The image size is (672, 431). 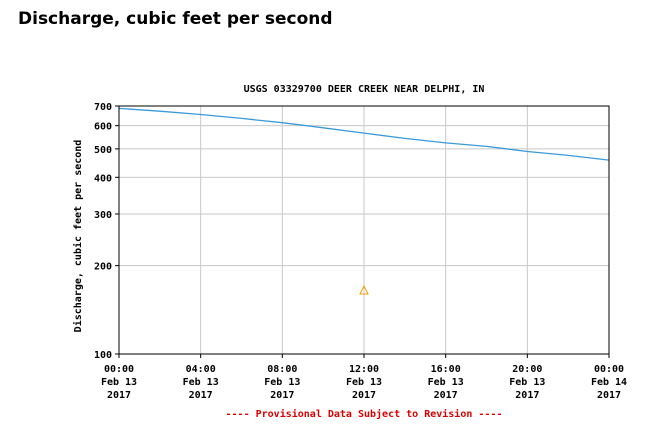 I want to click on marker-layer, so click(x=364, y=289).